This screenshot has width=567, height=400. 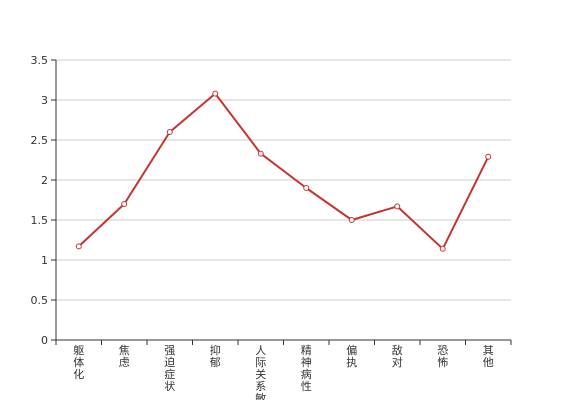 What do you see at coordinates (44, 200) in the screenshot?
I see `y-axis: 0 0.5 1 1.5 2 2.5 3 3.5` at bounding box center [44, 200].